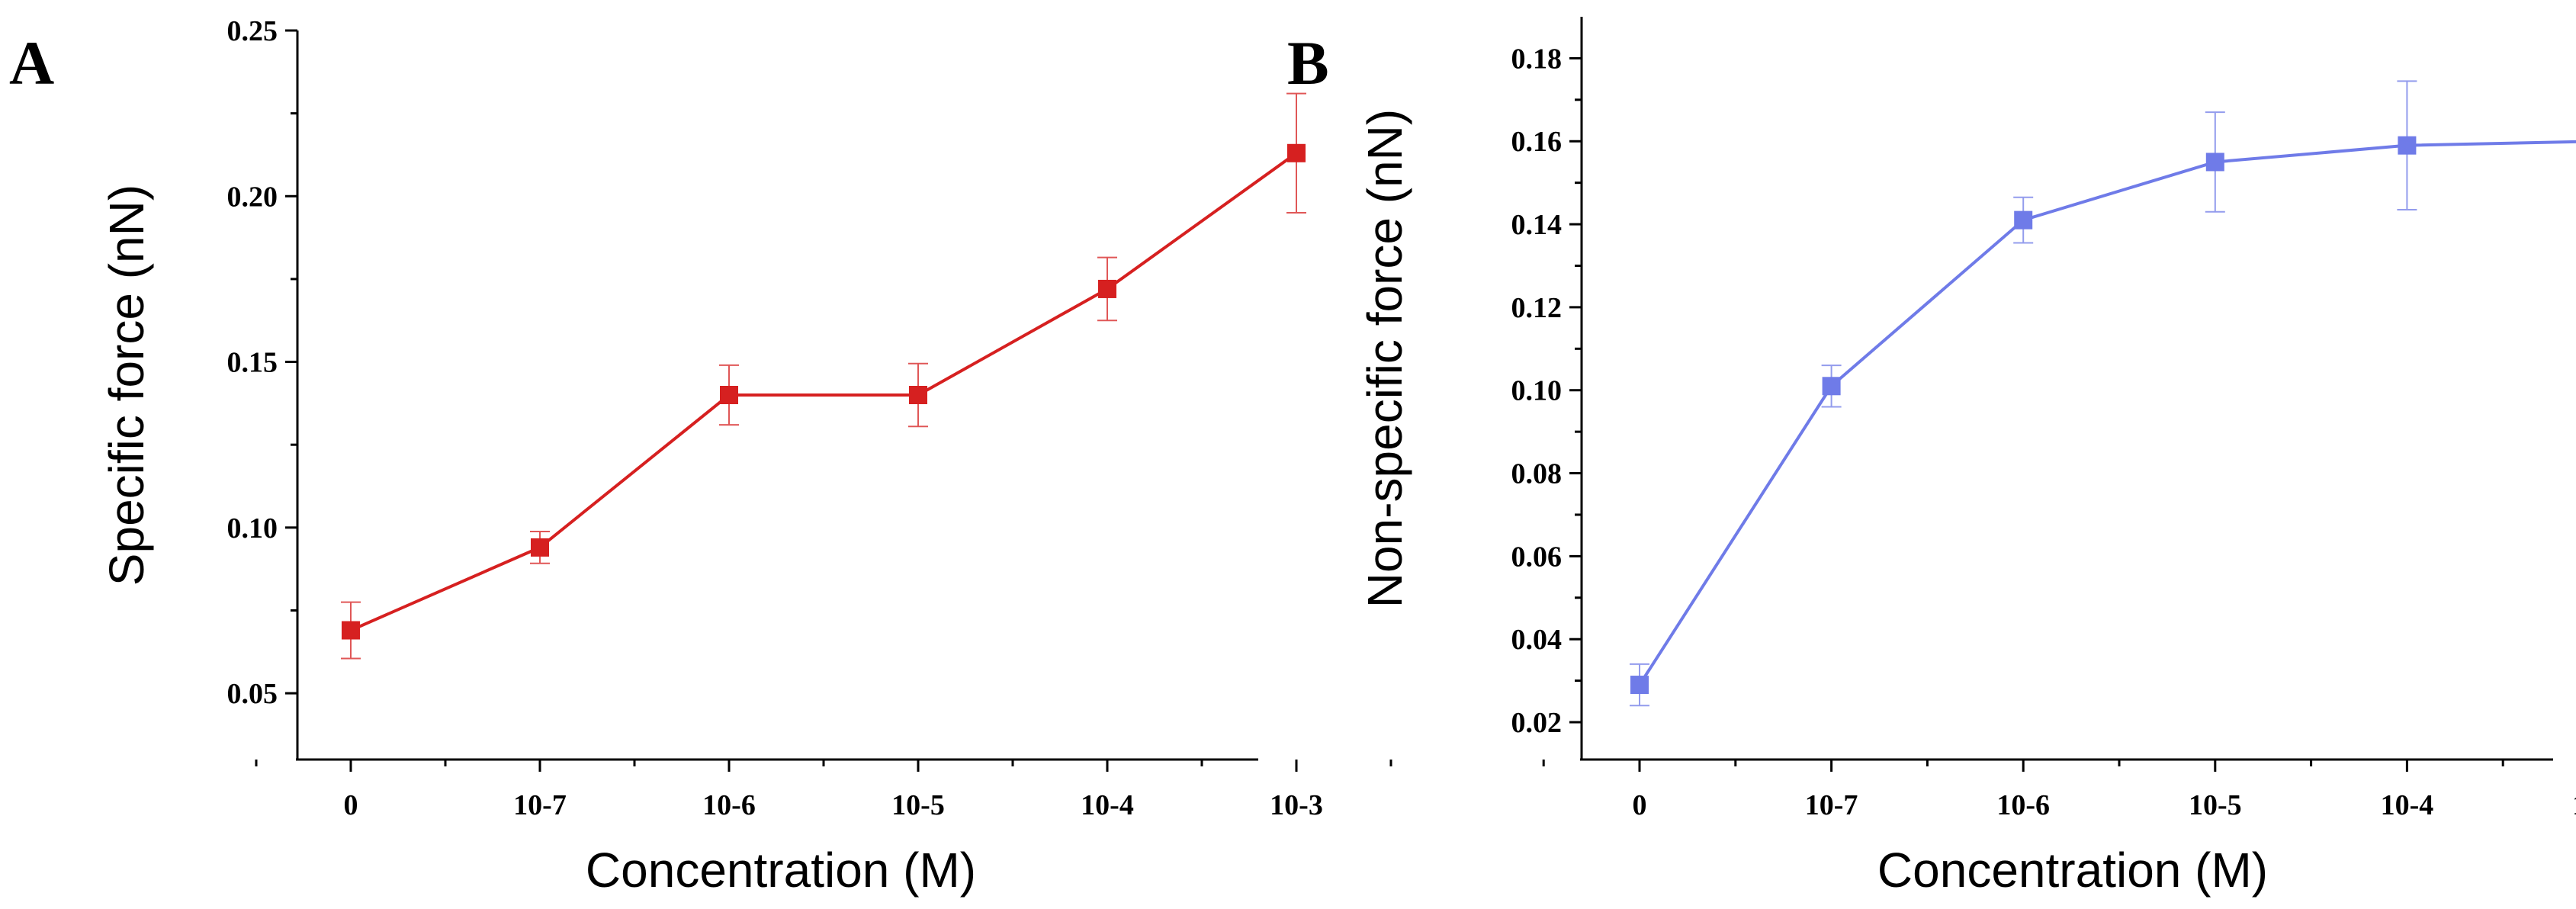 This screenshot has height=909, width=2576. Describe the element at coordinates (781, 870) in the screenshot. I see `panel-a-x-axis-title: Concentration (M)` at that location.